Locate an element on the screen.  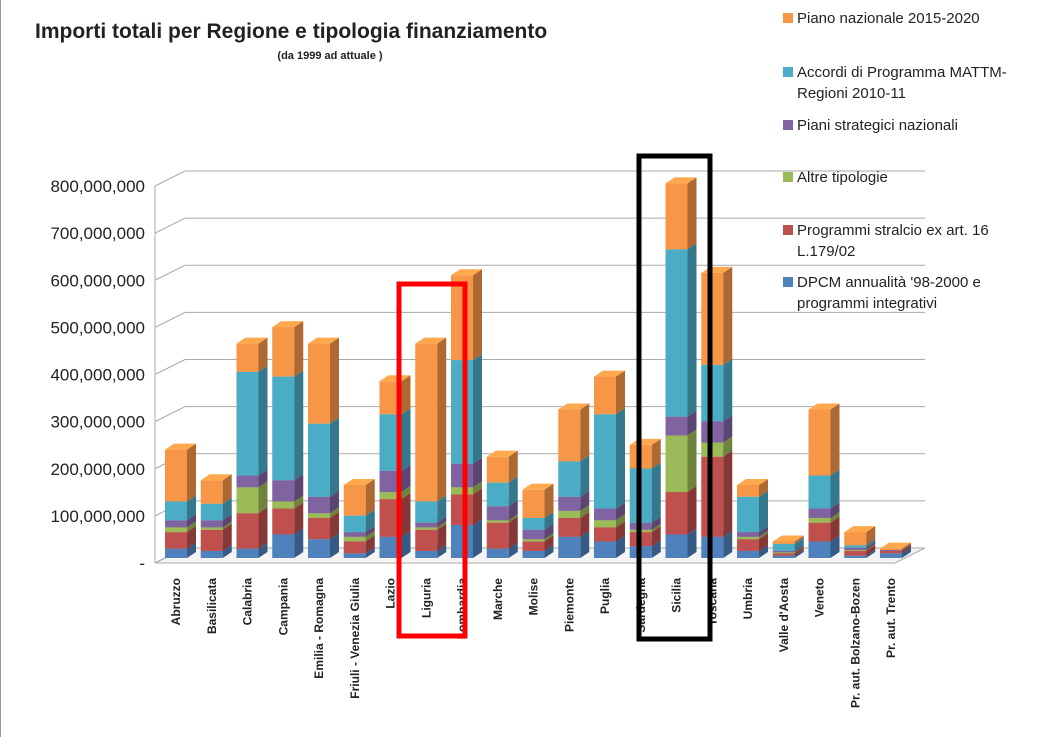
x-tick-label: Liguria is located at coordinates (426, 598).